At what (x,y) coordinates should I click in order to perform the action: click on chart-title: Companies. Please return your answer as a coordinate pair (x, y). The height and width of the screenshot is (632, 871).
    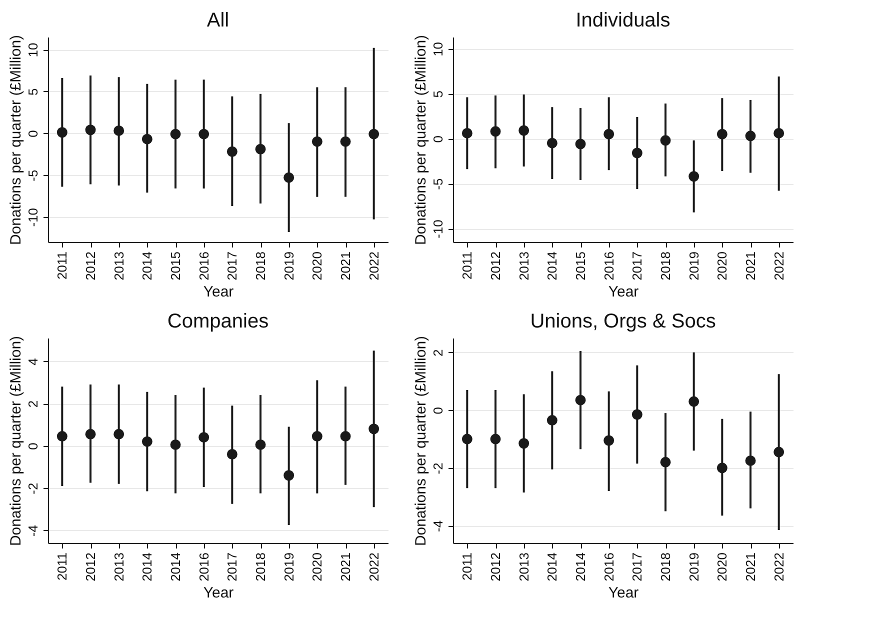
    Looking at the image, I should click on (218, 321).